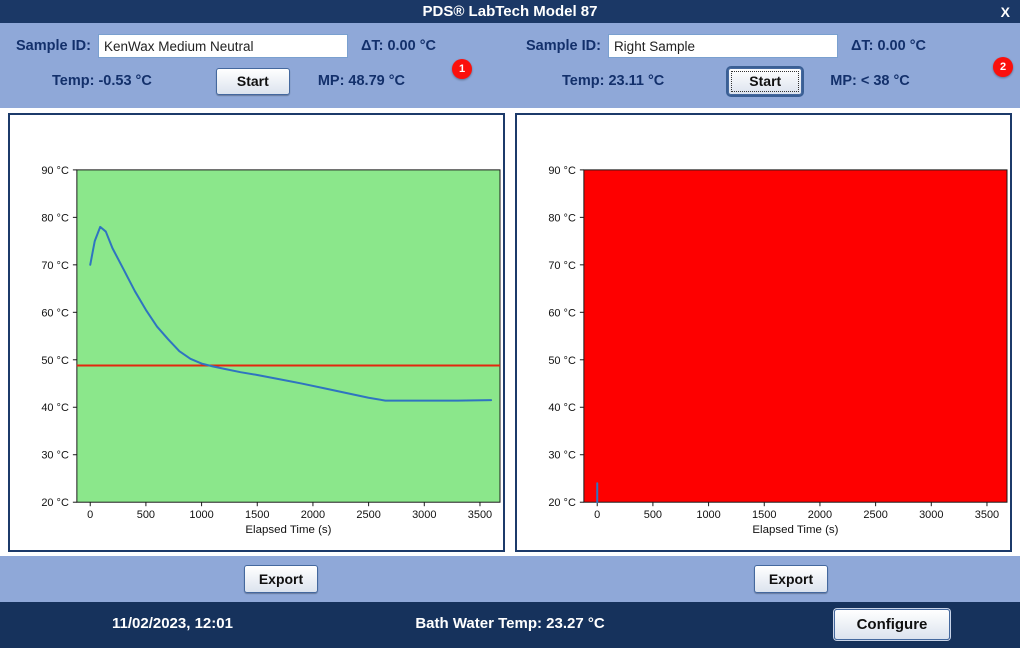 The width and height of the screenshot is (1020, 648). What do you see at coordinates (870, 81) in the screenshot?
I see `melting-point-right: MP: < 38 °C` at bounding box center [870, 81].